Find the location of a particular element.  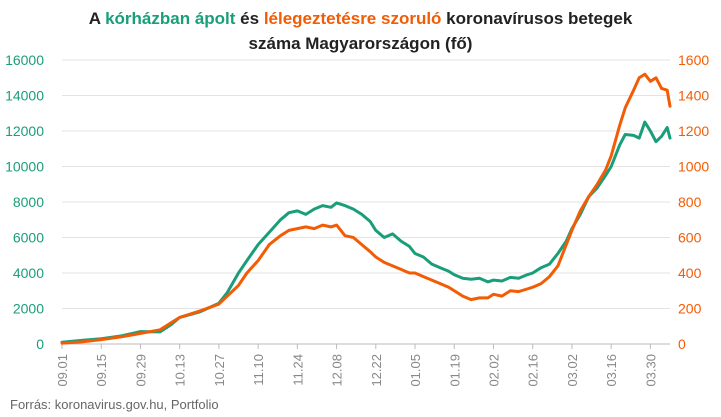

title-orange-part: lélegeztetésre szoruló is located at coordinates (352, 18).